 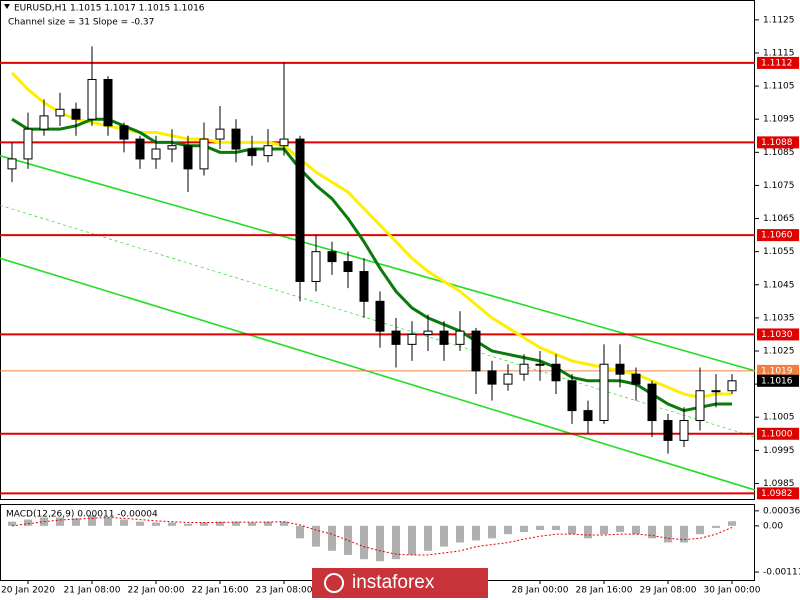 What do you see at coordinates (779, 186) in the screenshot?
I see `y-tick-label: 1.1075` at bounding box center [779, 186].